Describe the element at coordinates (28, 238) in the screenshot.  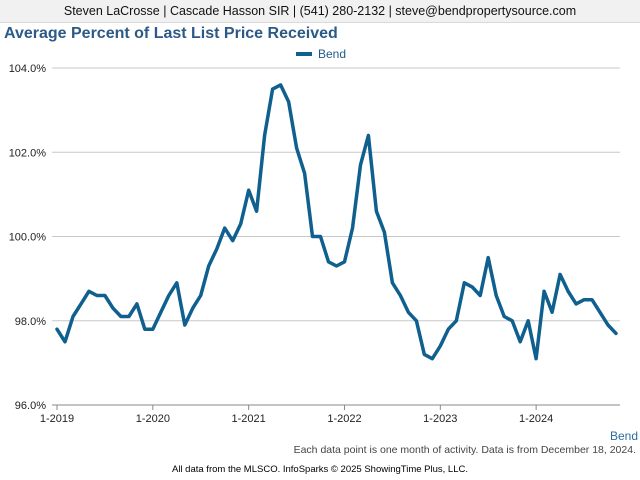
I see `y-tick-label: 100.0%` at that location.